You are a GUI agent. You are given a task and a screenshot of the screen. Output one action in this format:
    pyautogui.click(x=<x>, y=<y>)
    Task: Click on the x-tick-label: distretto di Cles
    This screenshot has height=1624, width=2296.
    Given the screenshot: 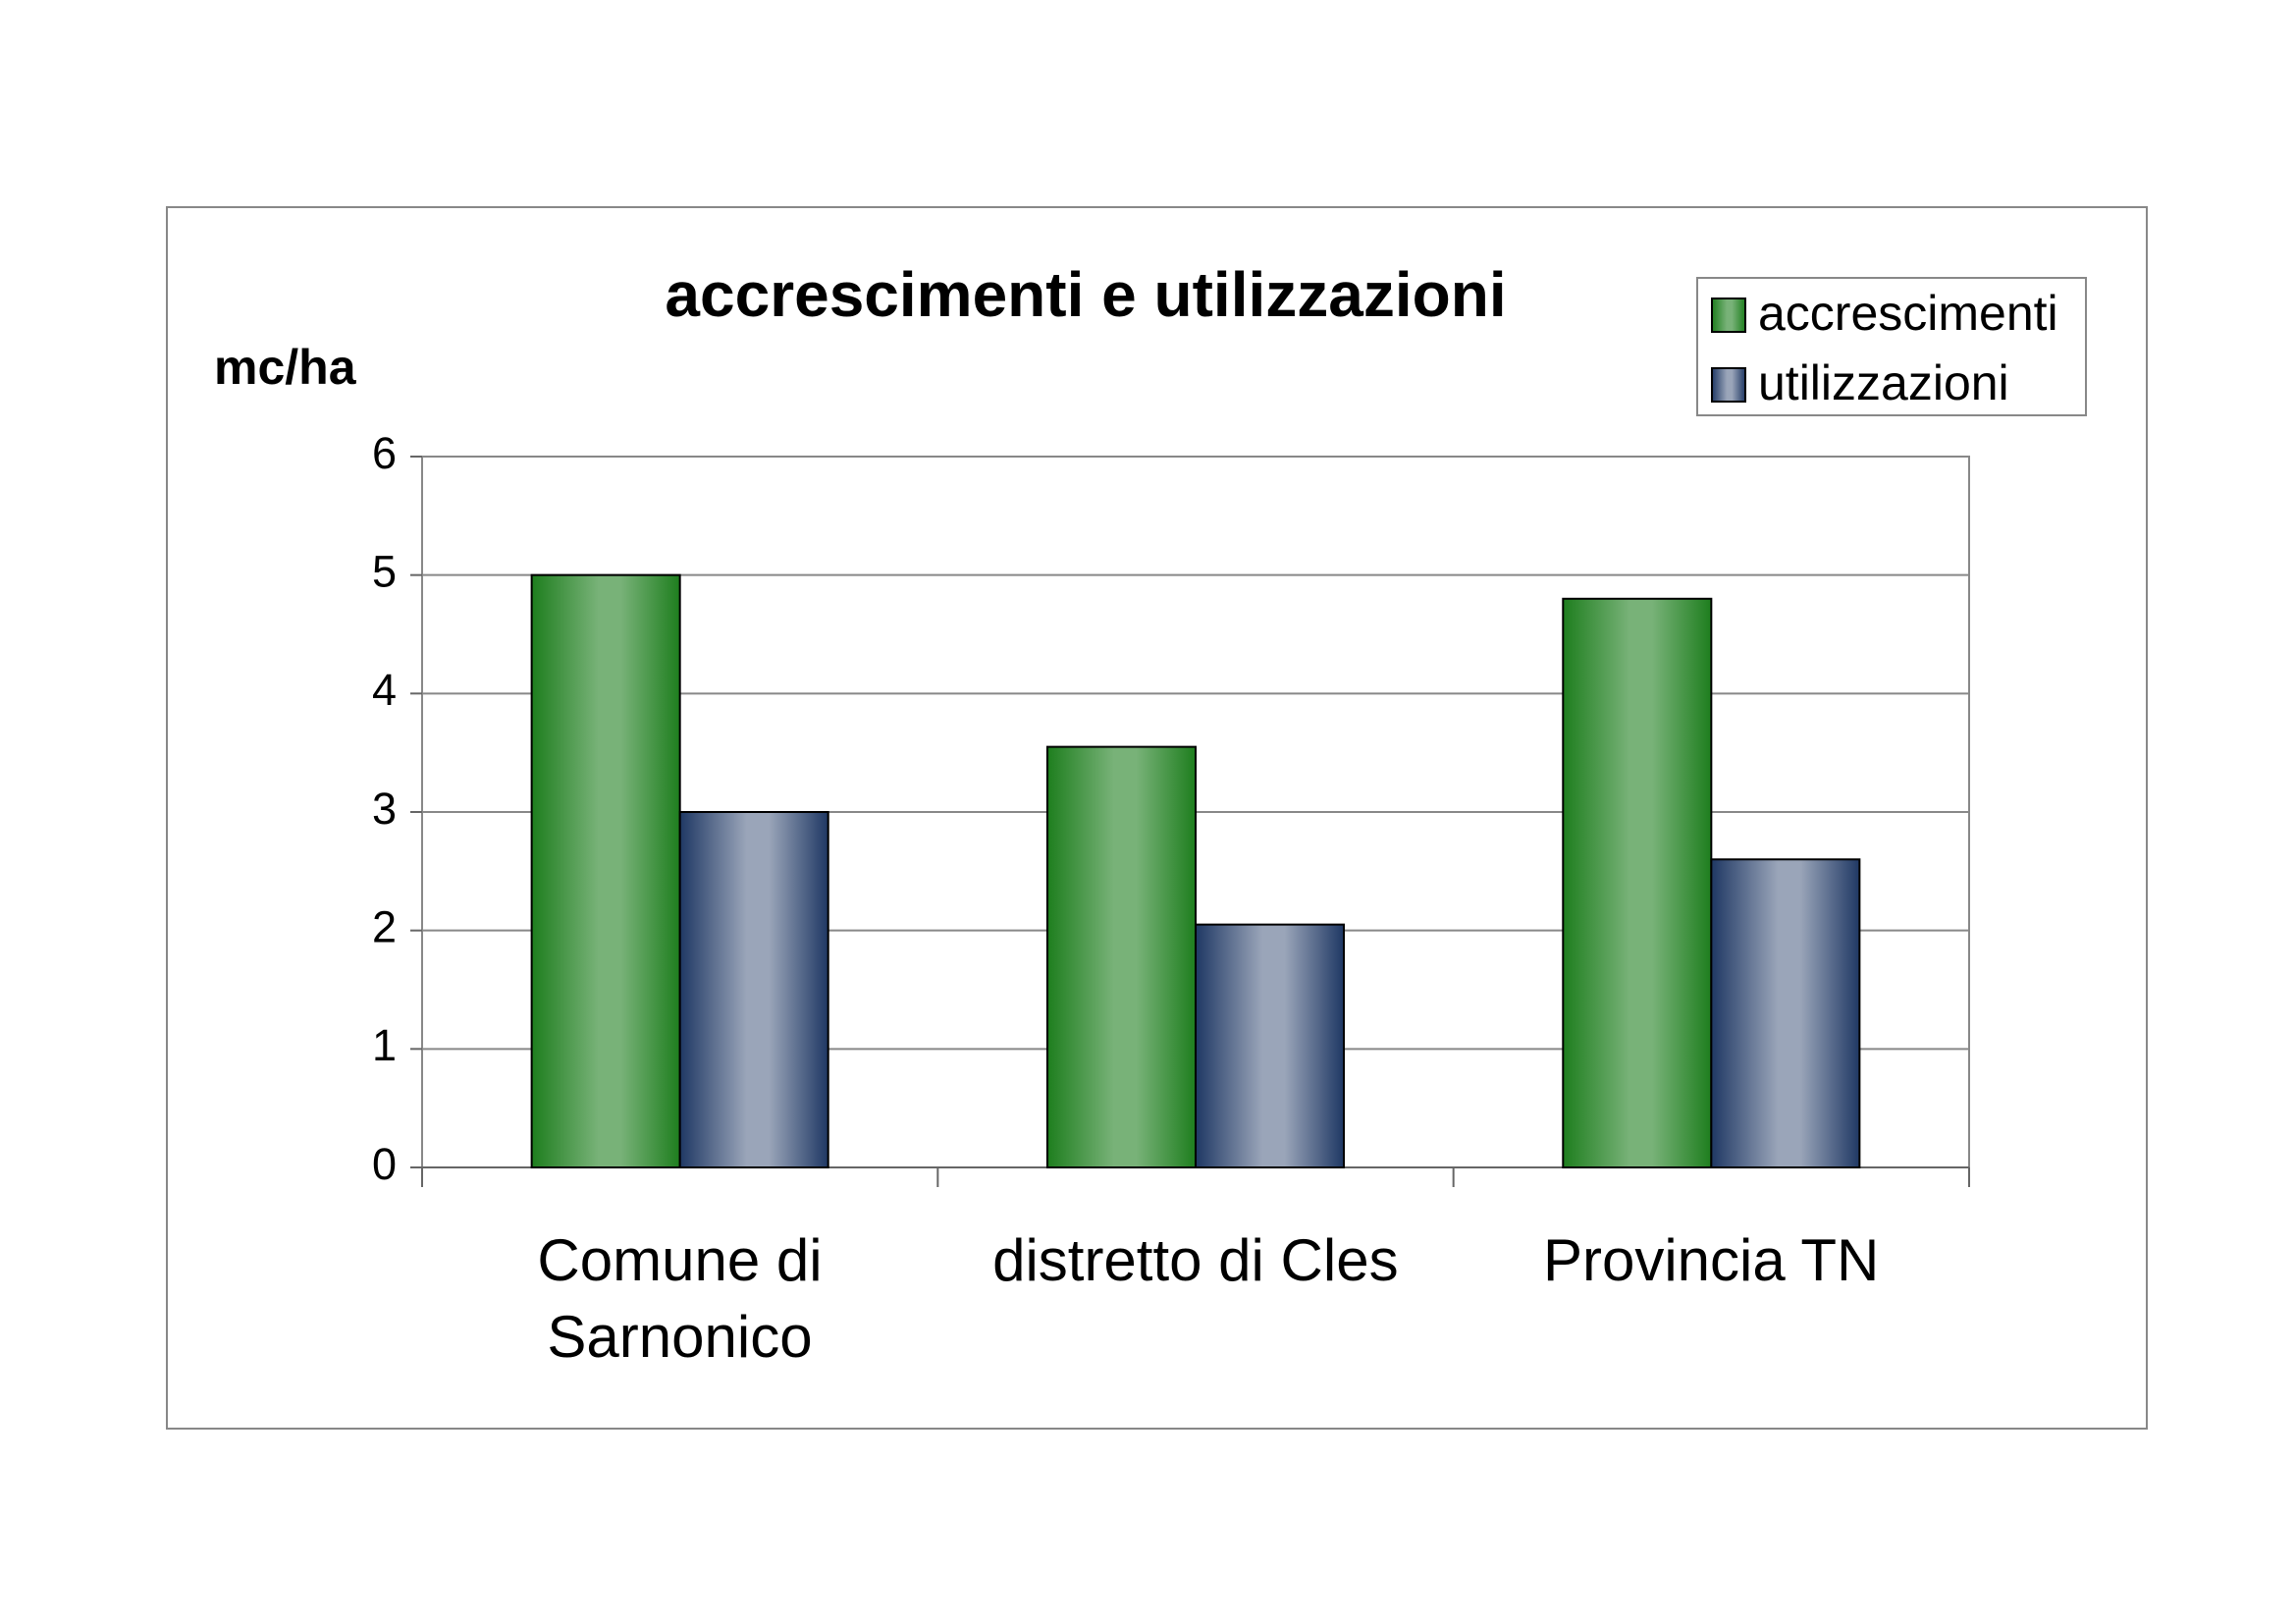 What is the action you would take?
    pyautogui.click(x=1195, y=1260)
    